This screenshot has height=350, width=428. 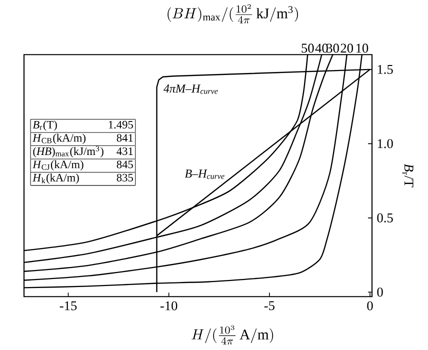 What do you see at coordinates (233, 14) in the screenshot?
I see `chart-title: $(BH)_{\max}/(\frac{10^{2}}{4\pi}\,\mathrm{kJ/m^{3}})$` at bounding box center [233, 14].